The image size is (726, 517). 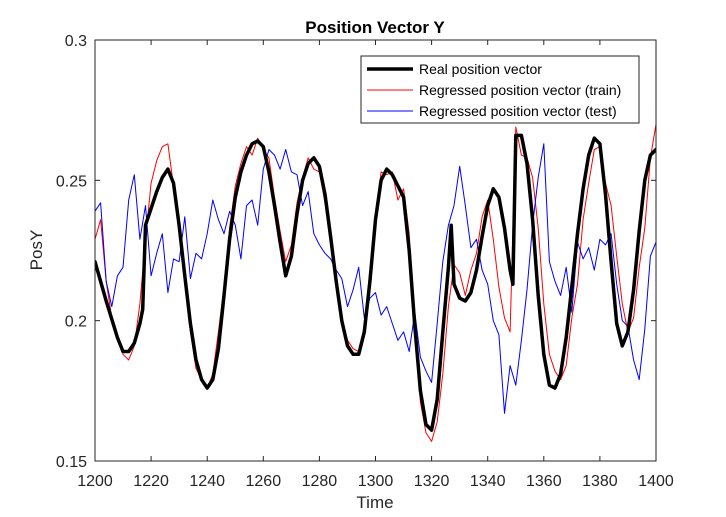 What do you see at coordinates (600, 481) in the screenshot?
I see `x-tick-label: 1380` at bounding box center [600, 481].